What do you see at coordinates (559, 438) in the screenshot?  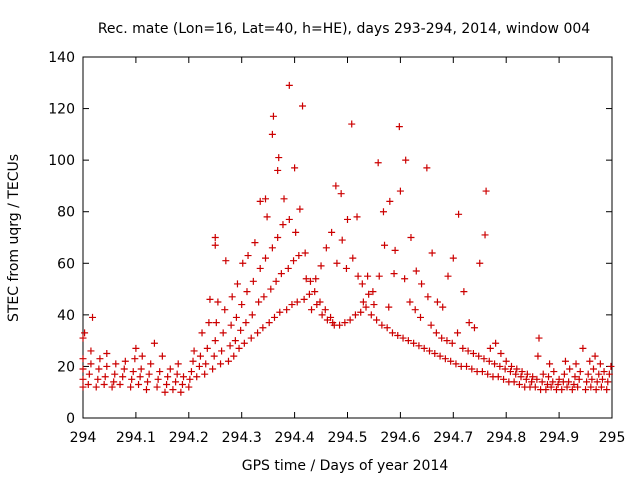 I see `x-tick-label: 294.9` at bounding box center [559, 438].